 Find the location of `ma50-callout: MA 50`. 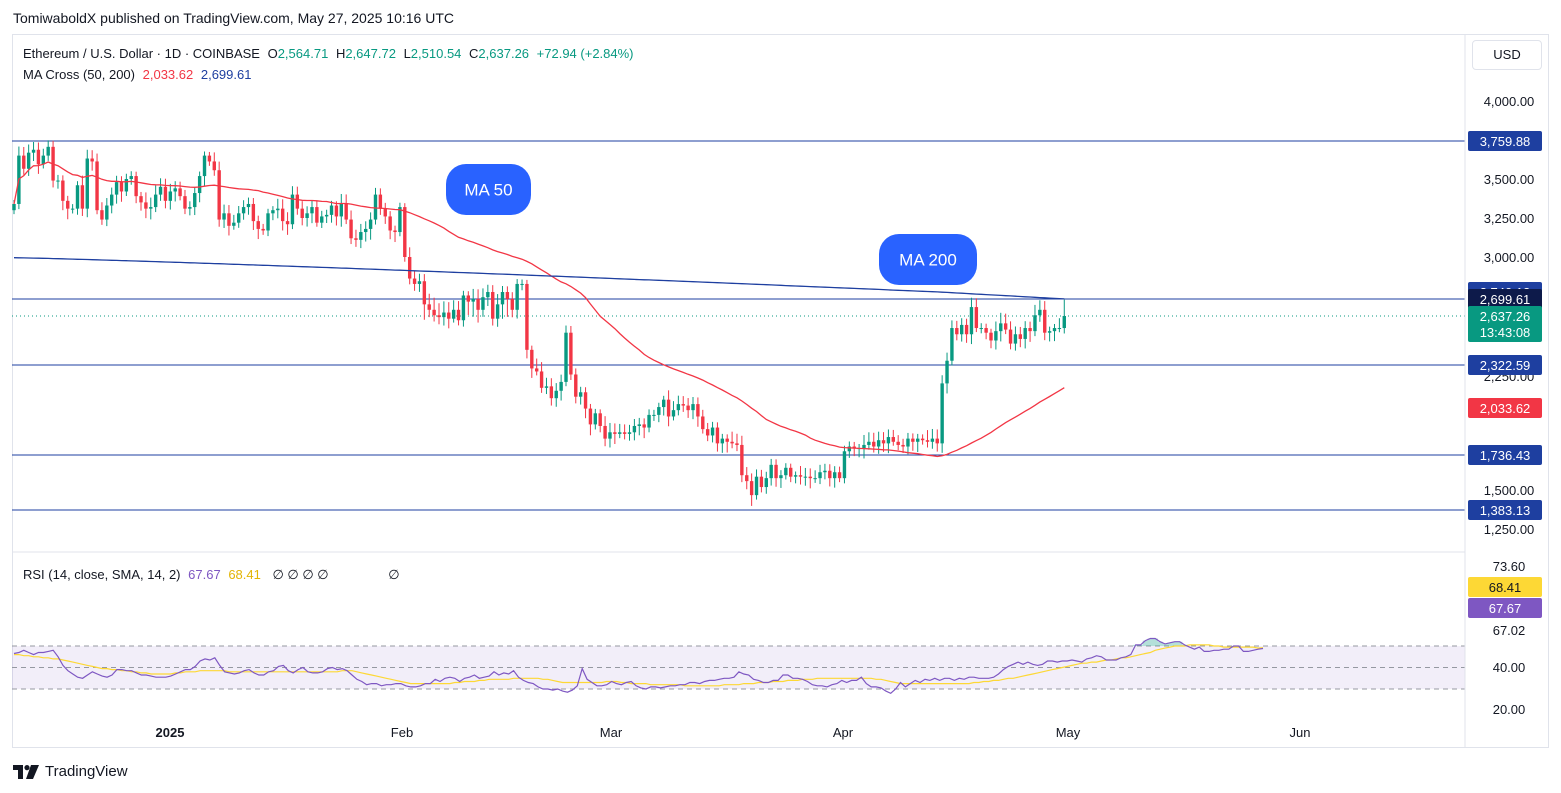

ma50-callout: MA 50 is located at coordinates (488, 189).